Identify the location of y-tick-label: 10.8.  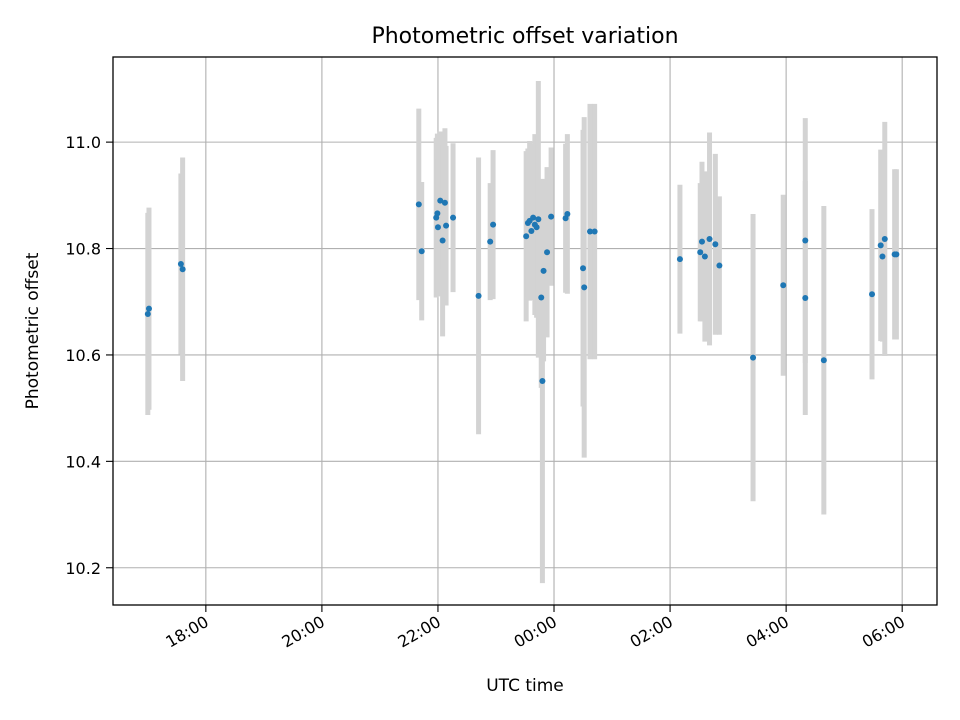
(83, 249).